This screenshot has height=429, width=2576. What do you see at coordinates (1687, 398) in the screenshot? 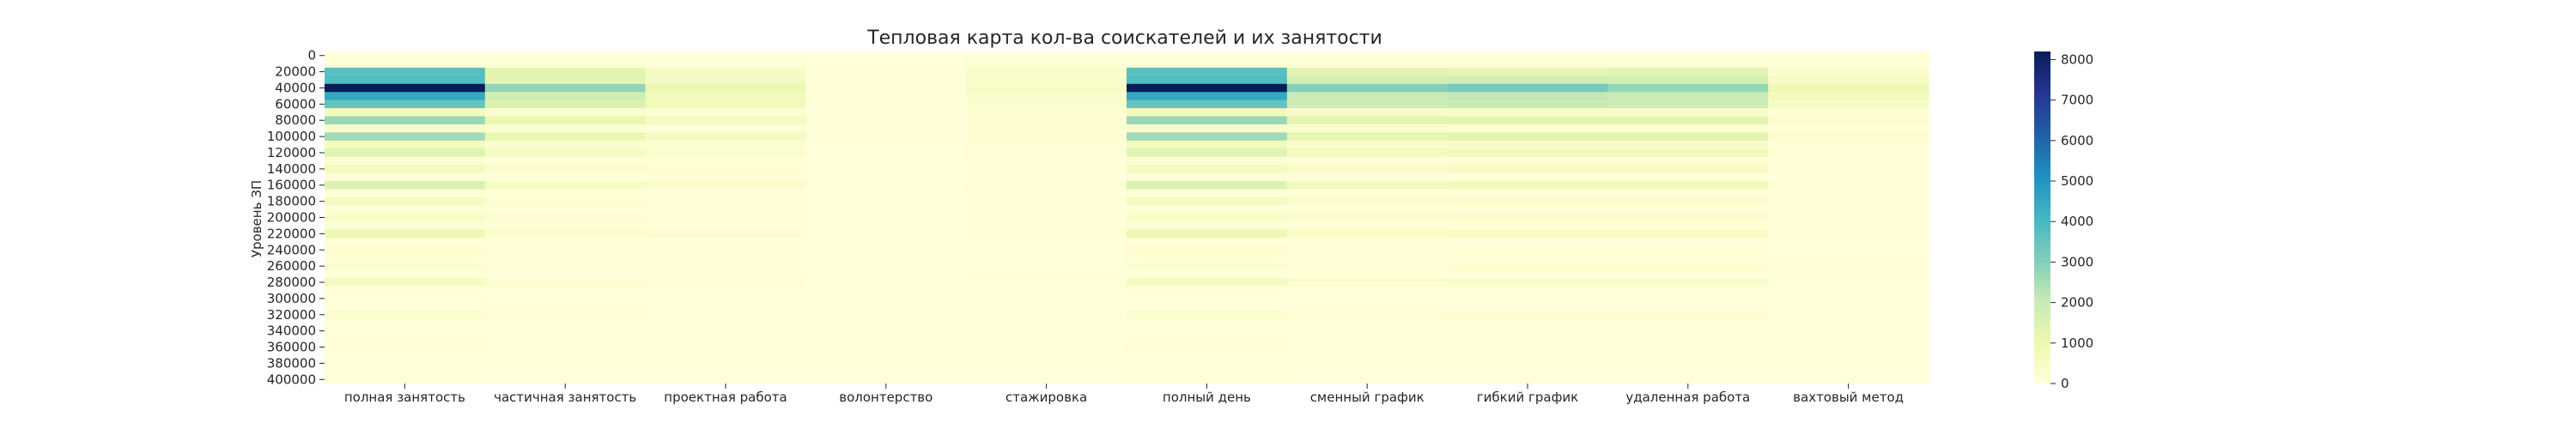
I see `x-tick-label: удаленная работа` at bounding box center [1687, 398].